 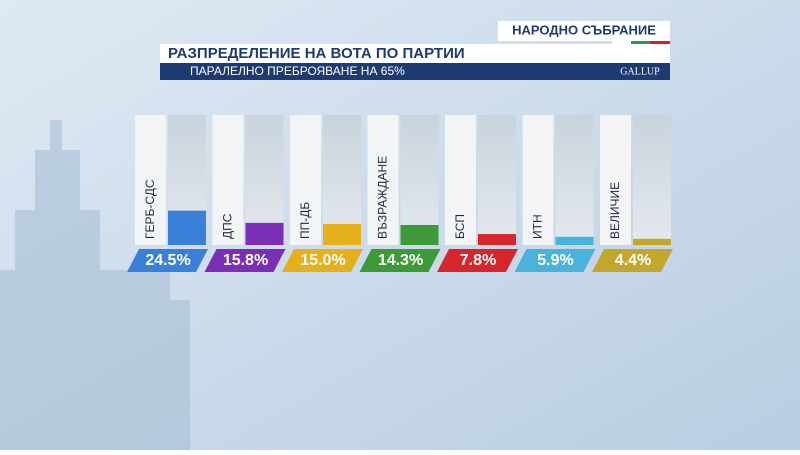 What do you see at coordinates (621, 42) in the screenshot?
I see `flag-white` at bounding box center [621, 42].